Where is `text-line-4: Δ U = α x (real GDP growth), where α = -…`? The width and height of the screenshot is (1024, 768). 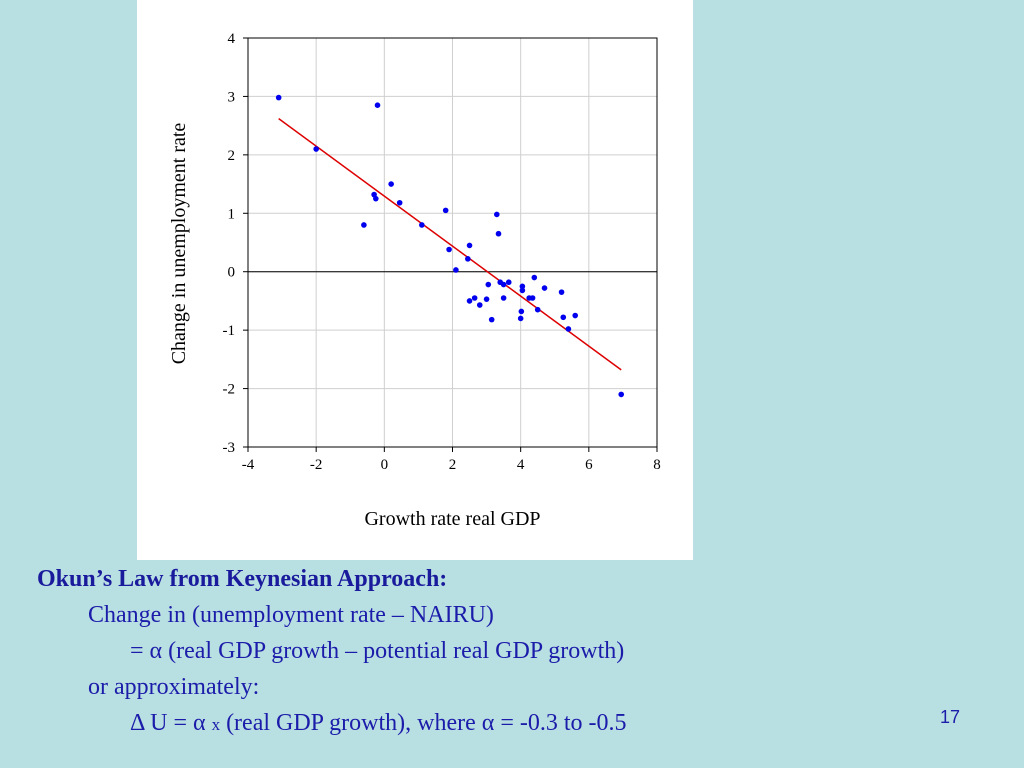 text-line-4: Δ U = α x (real GDP growth), where α = -… is located at coordinates (378, 723).